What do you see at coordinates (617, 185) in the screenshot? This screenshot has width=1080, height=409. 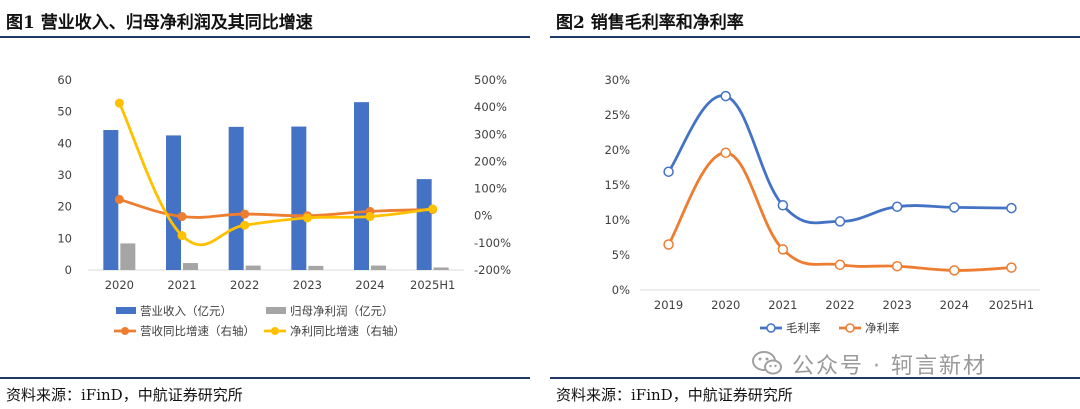 I see `y-tick-label: 15%` at bounding box center [617, 185].